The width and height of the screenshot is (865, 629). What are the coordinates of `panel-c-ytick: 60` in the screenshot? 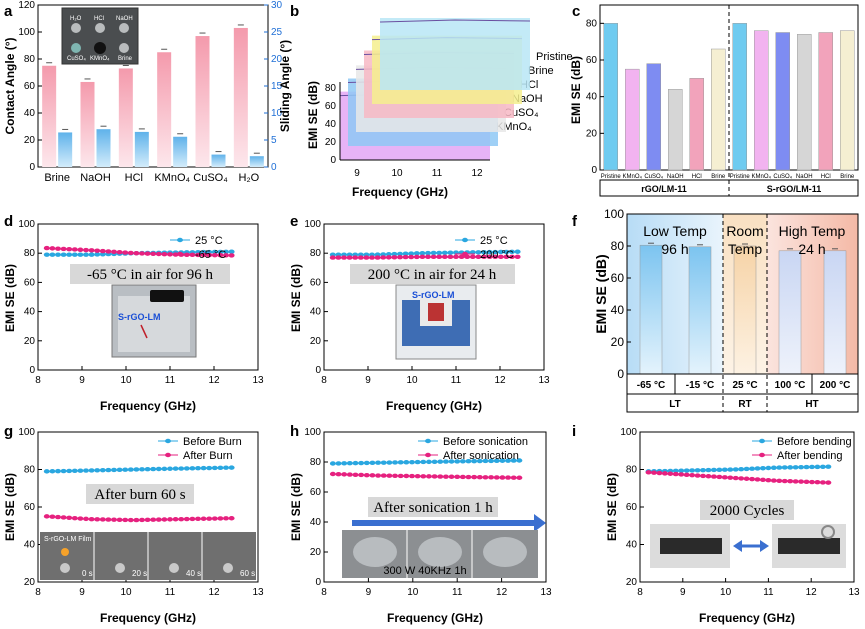 It's located at (592, 60).